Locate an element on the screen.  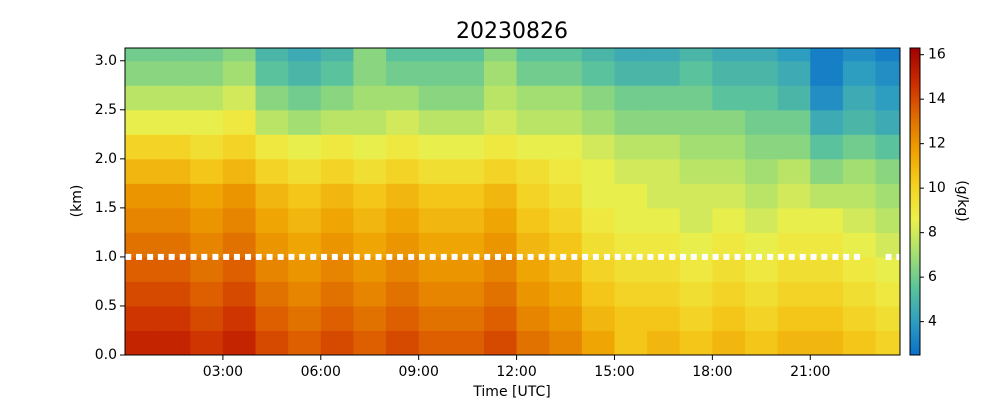
colorbar-tick-label: 16 is located at coordinates (937, 55).